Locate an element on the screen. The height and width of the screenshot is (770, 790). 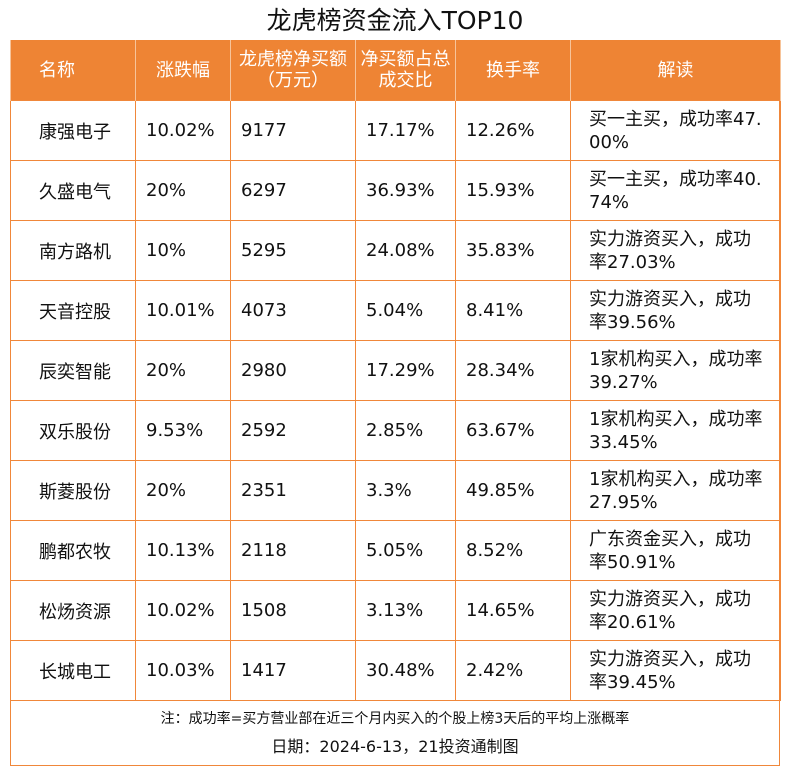
cell-net-buy: 9177 is located at coordinates (293, 130).